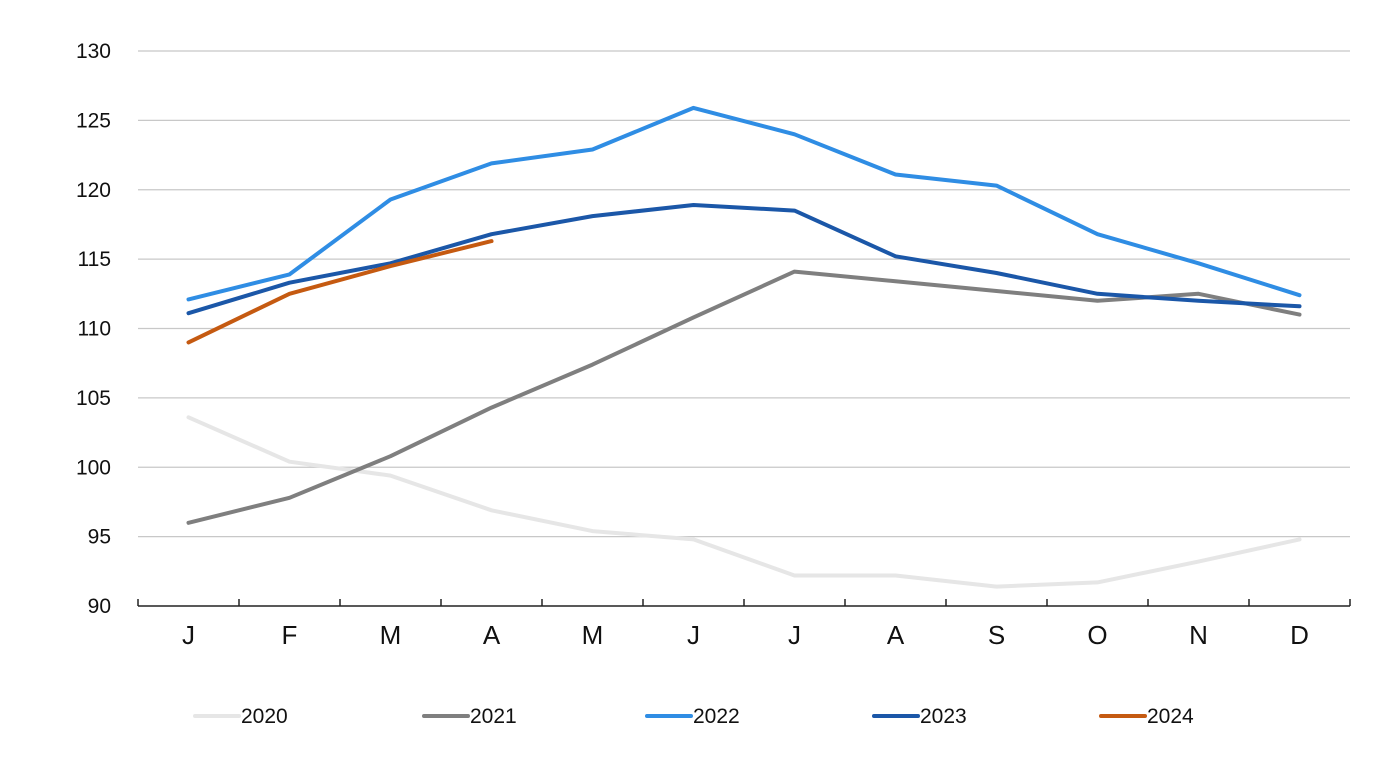 The image size is (1400, 762). I want to click on legend-item-2021: 2021, so click(469, 716).